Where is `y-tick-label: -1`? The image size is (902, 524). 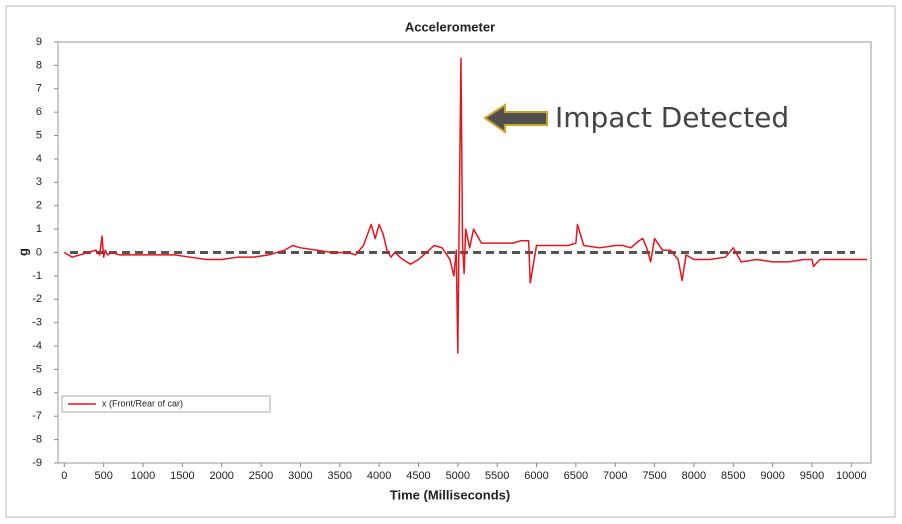
y-tick-label: -1 is located at coordinates (37, 276).